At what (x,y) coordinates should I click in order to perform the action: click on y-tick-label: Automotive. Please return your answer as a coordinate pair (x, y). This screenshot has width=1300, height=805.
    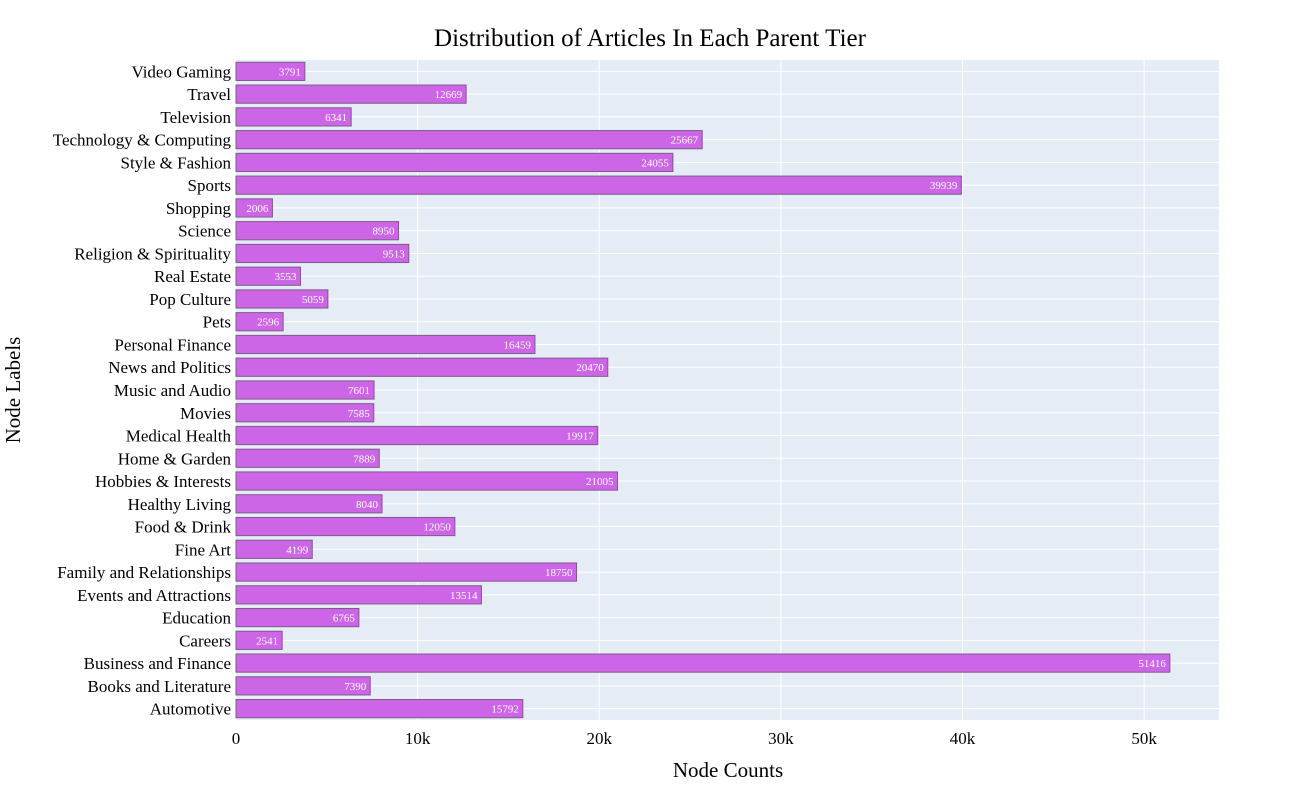
    Looking at the image, I should click on (190, 709).